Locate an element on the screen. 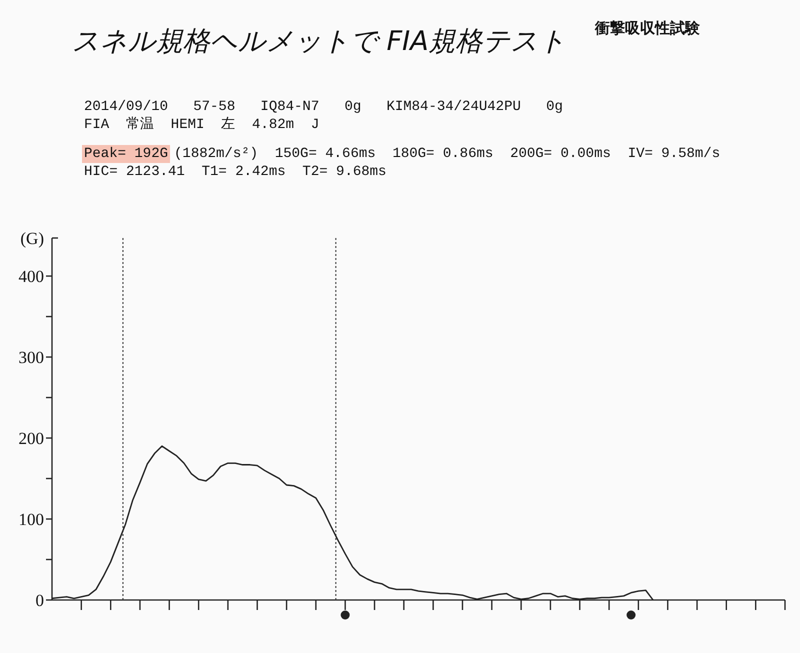 This screenshot has width=800, height=653. chart-title: スネル規格ヘルメットで FIA規格テスト is located at coordinates (319, 41).